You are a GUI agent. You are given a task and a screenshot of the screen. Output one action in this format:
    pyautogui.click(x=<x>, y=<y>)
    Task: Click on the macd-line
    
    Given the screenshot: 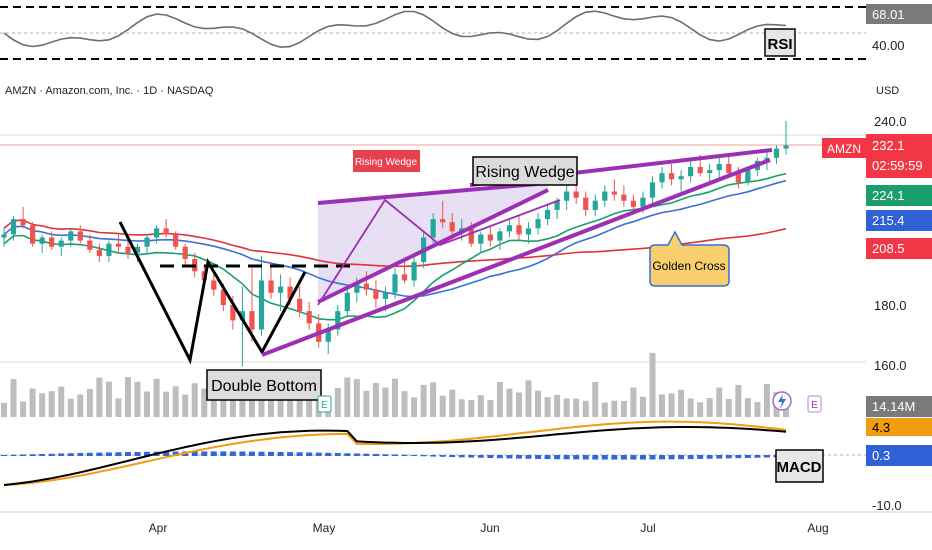 What is the action you would take?
    pyautogui.click(x=395, y=456)
    